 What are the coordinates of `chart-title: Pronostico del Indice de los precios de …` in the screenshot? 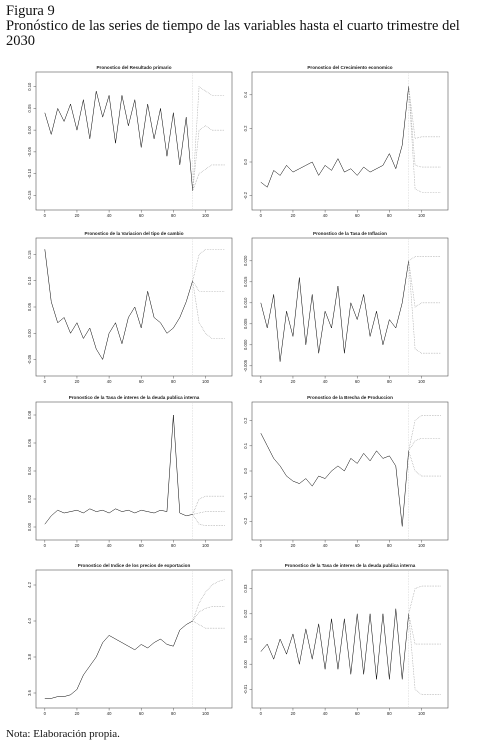 It's located at (134, 565).